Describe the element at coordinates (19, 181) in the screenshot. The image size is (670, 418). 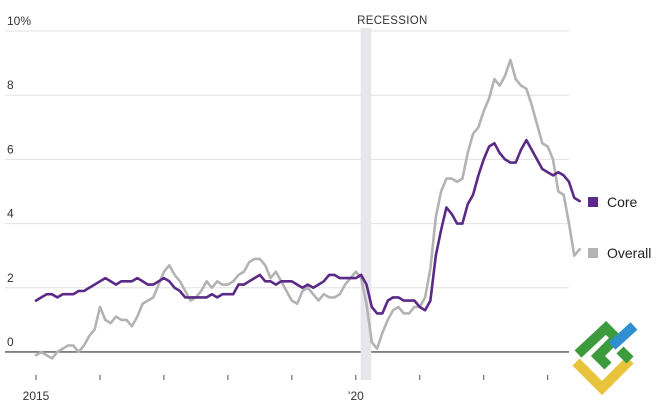
I see `y-axis-ticks: 10% 8 6 4 2 0` at that location.